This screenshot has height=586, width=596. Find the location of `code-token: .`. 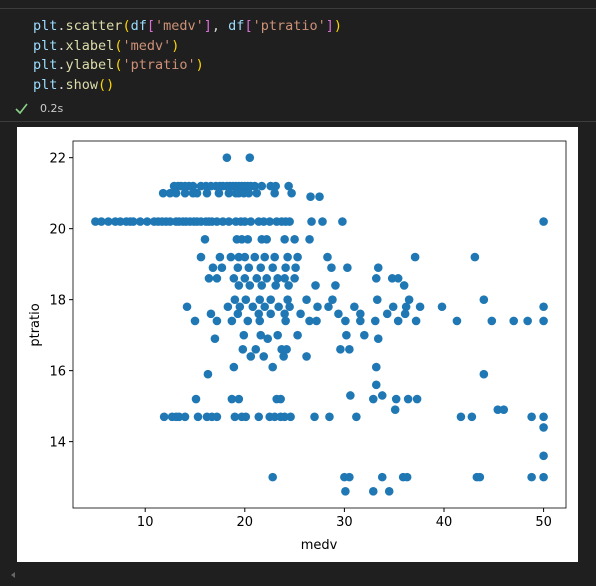

code-token: . is located at coordinates (61, 26).